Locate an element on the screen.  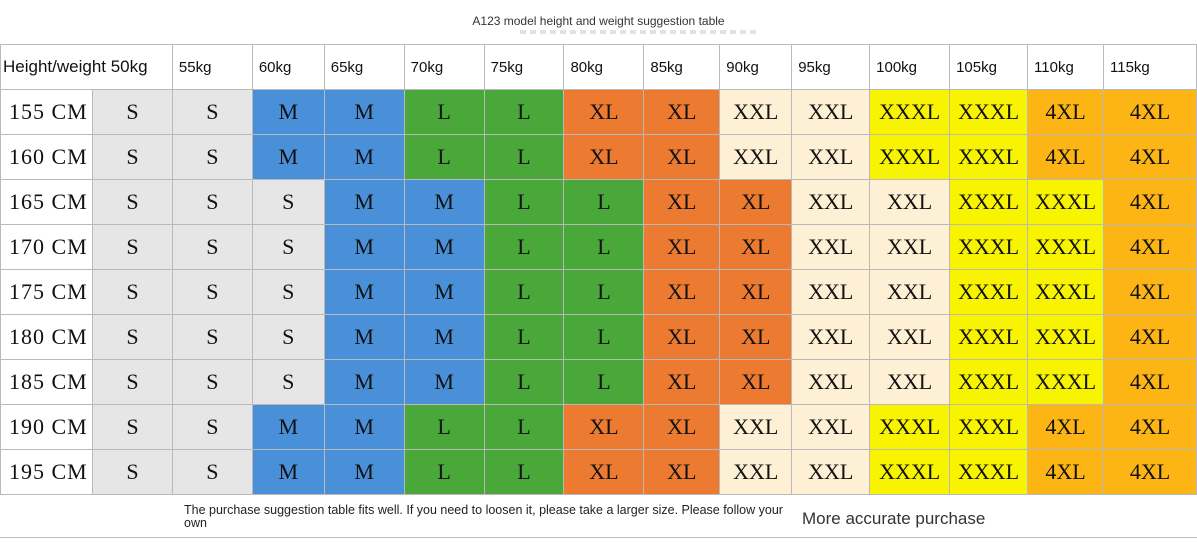
header-weight-7: 85kg is located at coordinates (682, 67).